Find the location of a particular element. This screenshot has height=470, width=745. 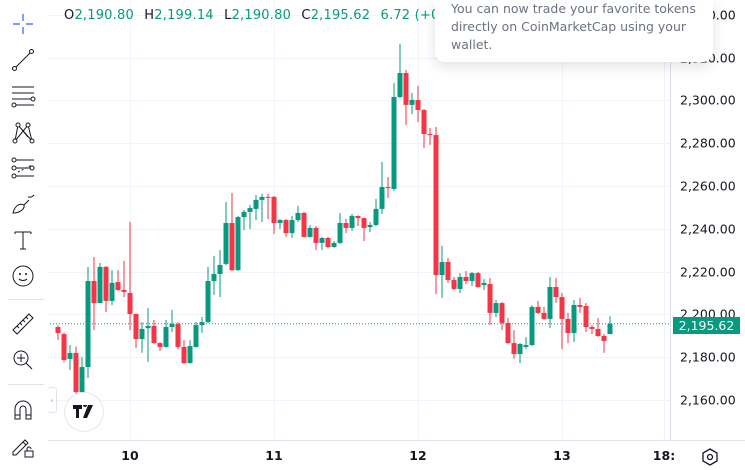

high-value: 2,199.14 is located at coordinates (184, 15).